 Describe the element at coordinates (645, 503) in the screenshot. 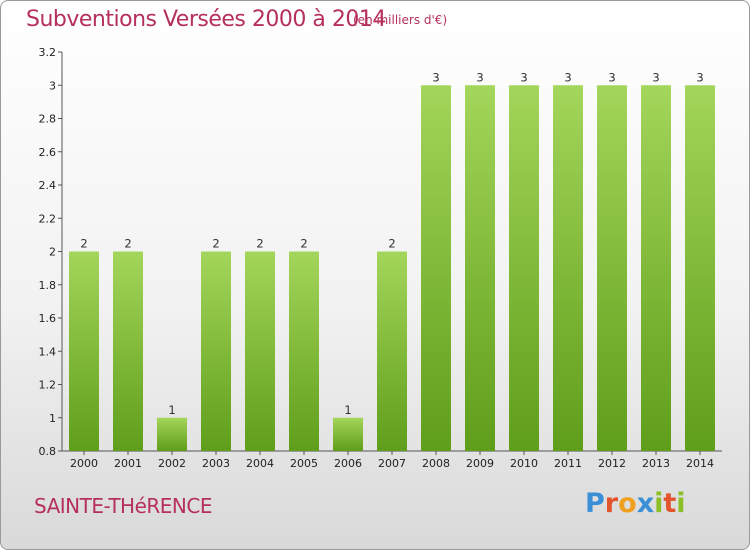

I see `logo-letter: x` at that location.